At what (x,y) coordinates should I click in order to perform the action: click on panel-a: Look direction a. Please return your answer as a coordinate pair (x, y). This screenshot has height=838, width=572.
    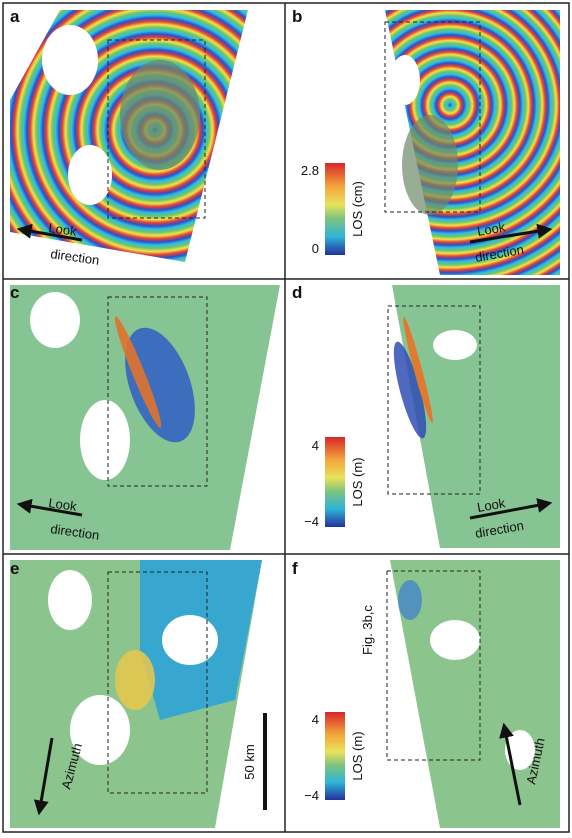
    Looking at the image, I should click on (129, 137).